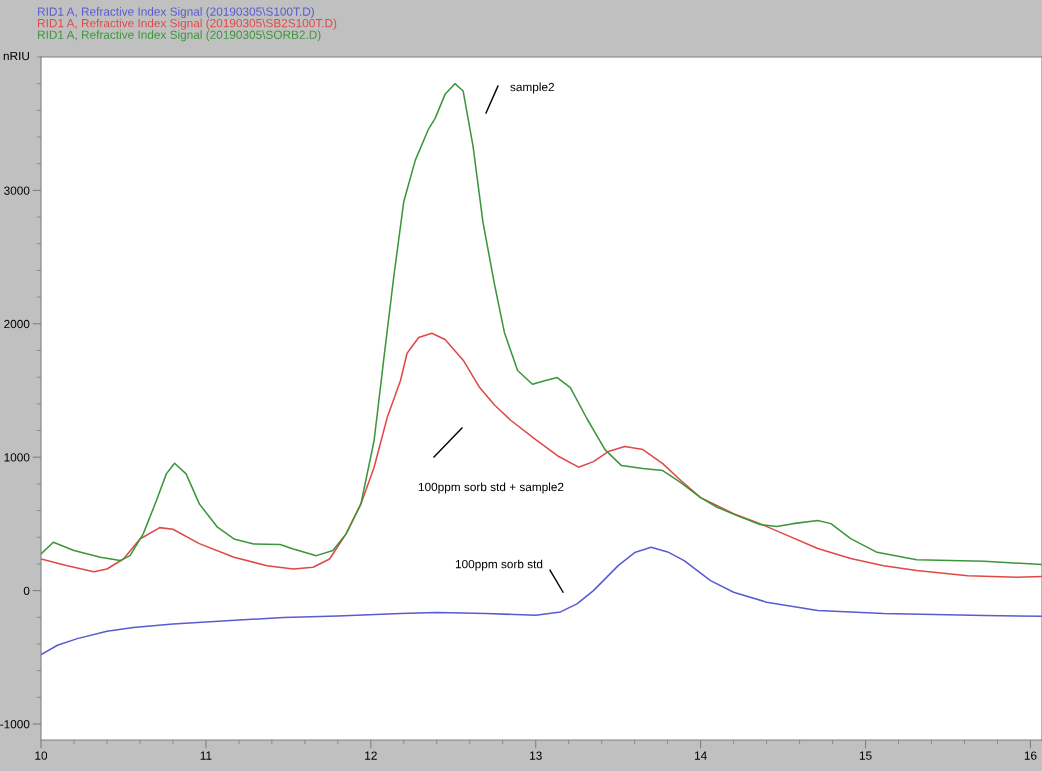  Describe the element at coordinates (179, 36) in the screenshot. I see `text: RID1 A, Refractive Index Signal (20190305\SORB2.D)` at that location.